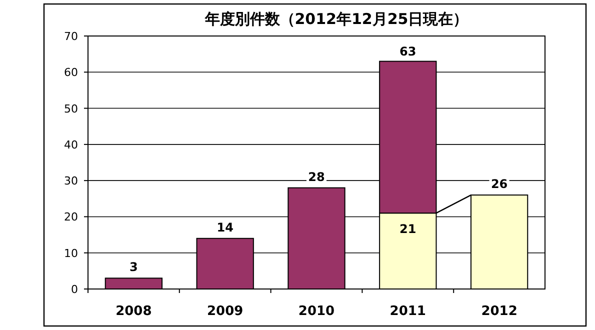  Describe the element at coordinates (71, 109) in the screenshot. I see `y-tick-label: 50` at that location.